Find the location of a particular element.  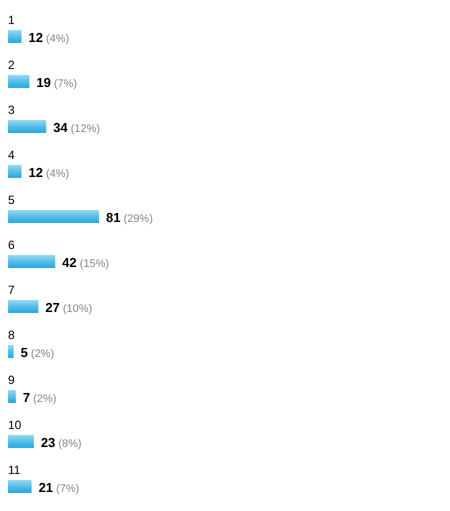

y-tick-label: 4 is located at coordinates (11, 155).